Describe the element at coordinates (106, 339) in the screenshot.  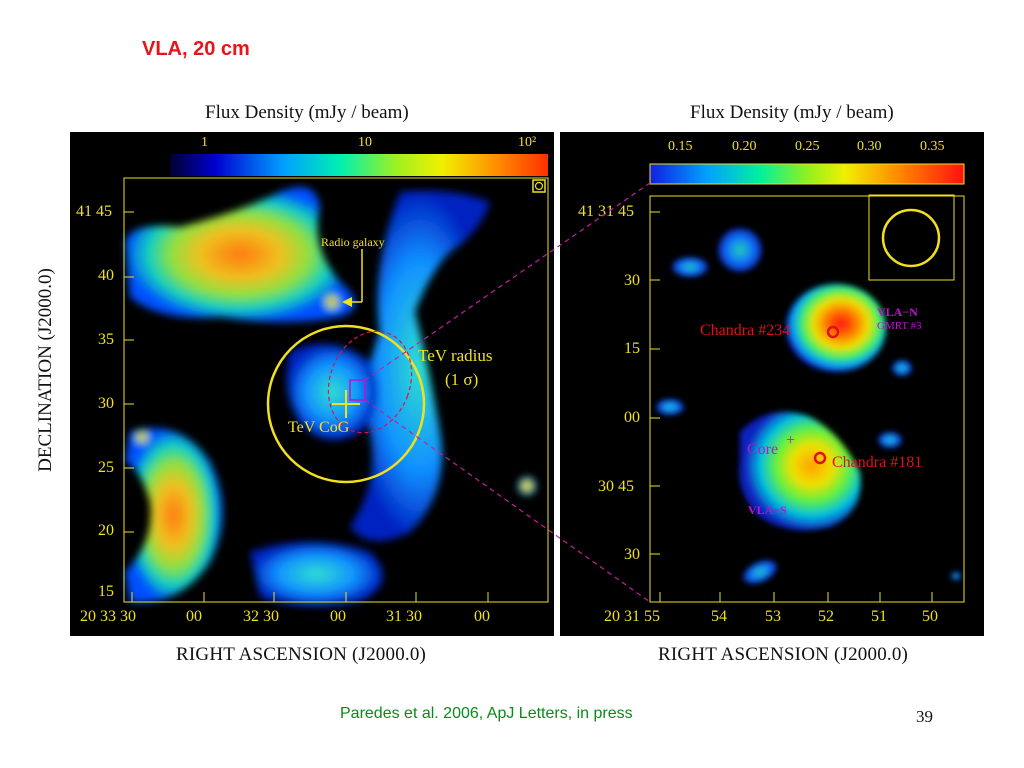
I see `left-dec-tick: 35` at that location.